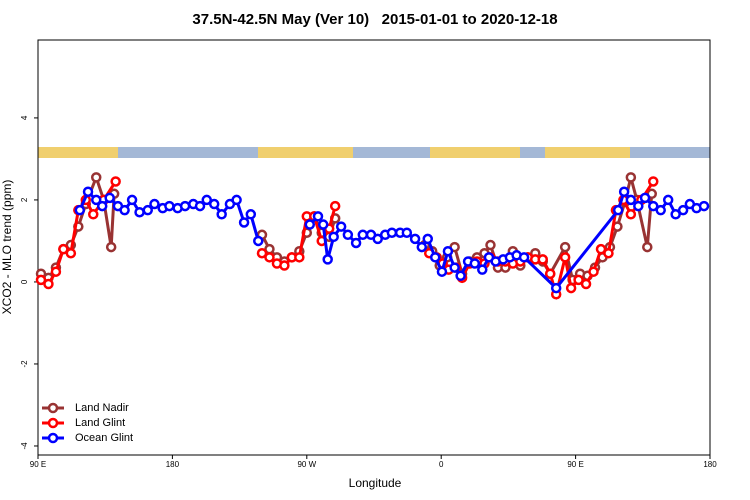  What do you see at coordinates (441, 464) in the screenshot?
I see `x-tick-label: 0` at bounding box center [441, 464].